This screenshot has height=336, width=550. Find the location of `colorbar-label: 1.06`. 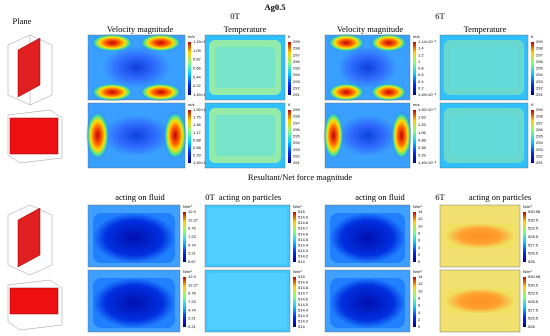

colorbar-label: 1.06 is located at coordinates (422, 132).